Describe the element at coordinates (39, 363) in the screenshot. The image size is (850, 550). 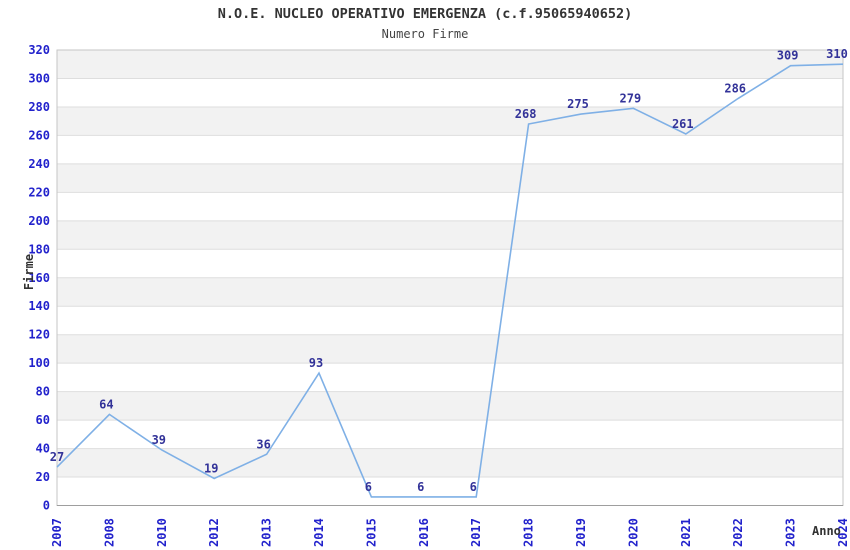
I see `y-tick-label: 100` at that location.